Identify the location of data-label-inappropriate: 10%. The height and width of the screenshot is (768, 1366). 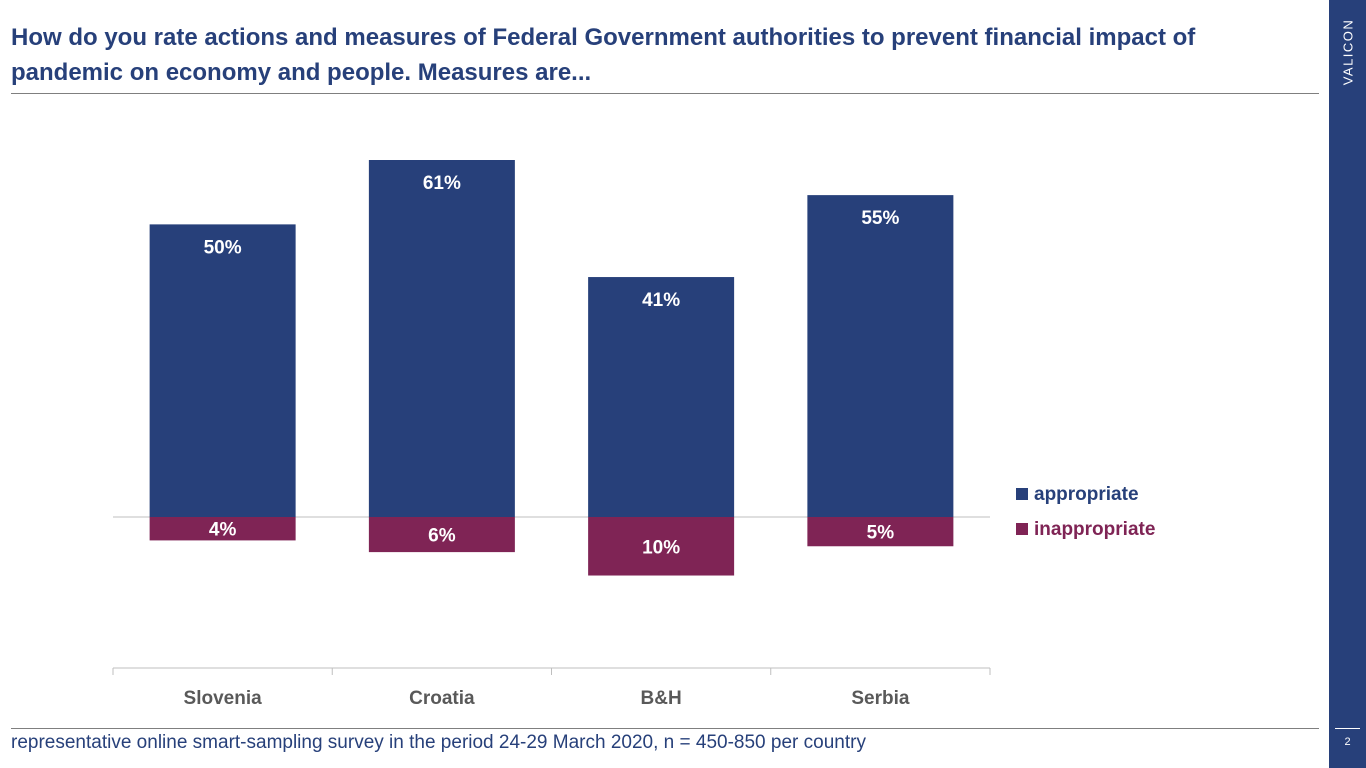
(661, 547).